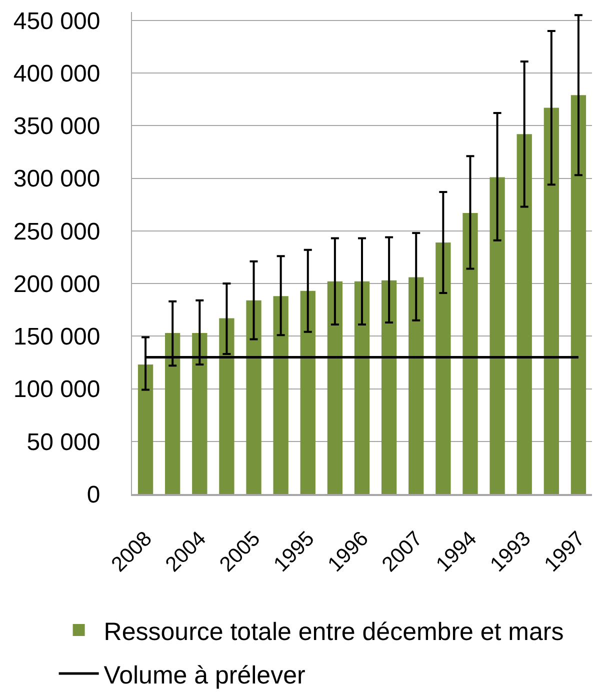  What do you see at coordinates (56, 74) in the screenshot?
I see `y-tick-label: 400 000` at bounding box center [56, 74].